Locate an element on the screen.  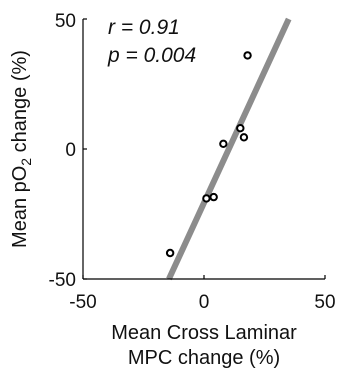
x-tick-marks is located at coordinates (204, 277).